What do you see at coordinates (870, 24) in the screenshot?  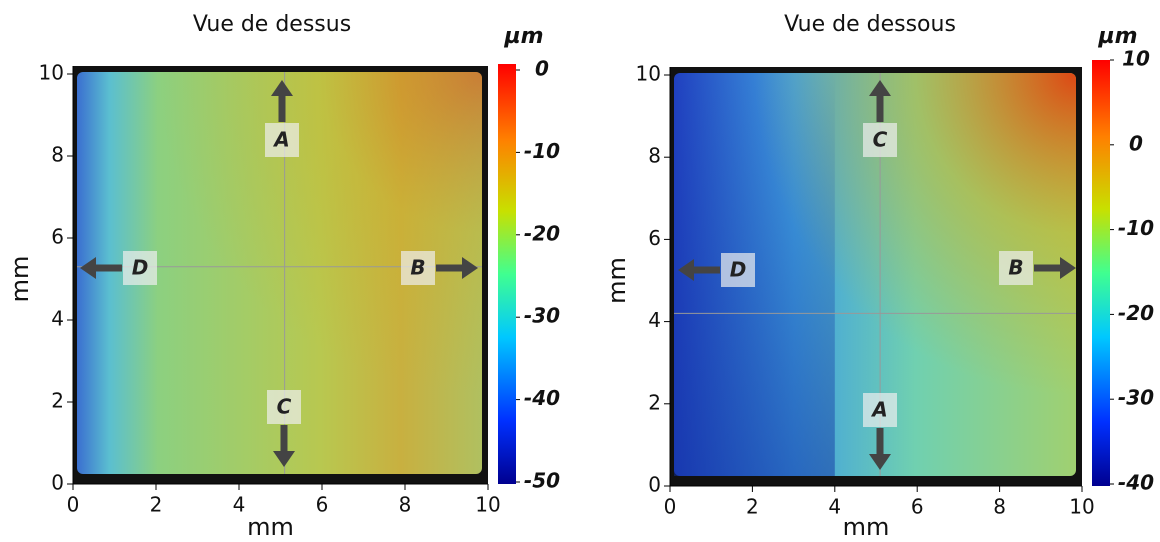 I see `chart-title: Vue de dessous` at bounding box center [870, 24].